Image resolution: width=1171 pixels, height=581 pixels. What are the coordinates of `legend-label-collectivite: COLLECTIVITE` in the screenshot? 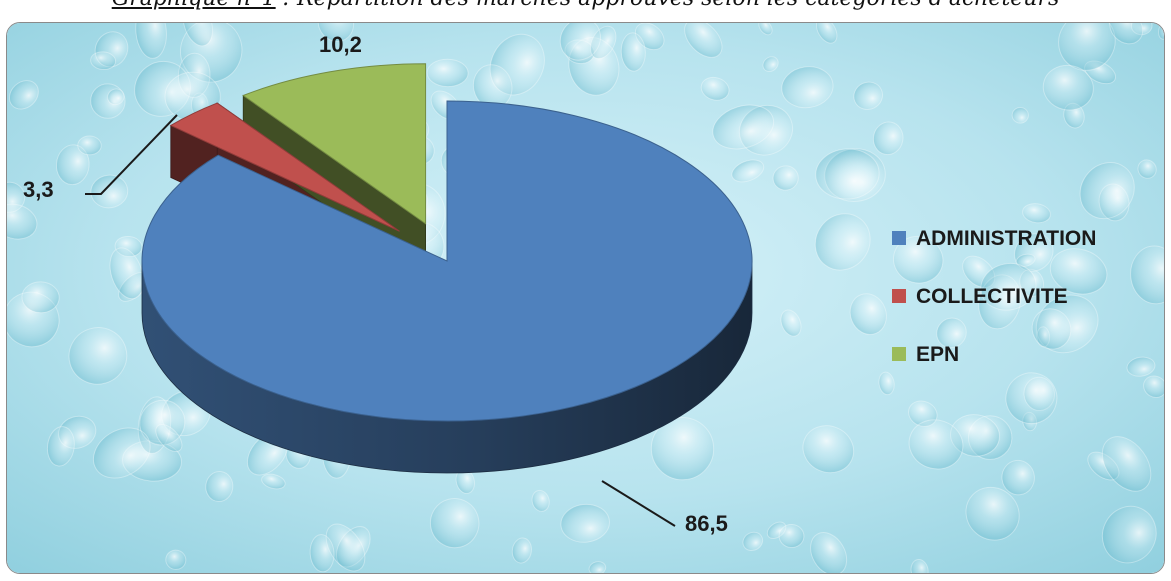 It's located at (992, 296).